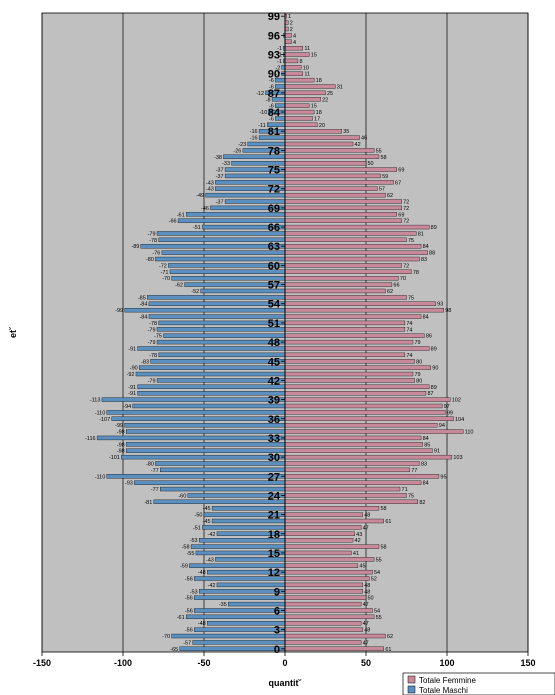 The height and width of the screenshot is (695, 555). I want to click on age-tick-label: 81, so click(274, 132).